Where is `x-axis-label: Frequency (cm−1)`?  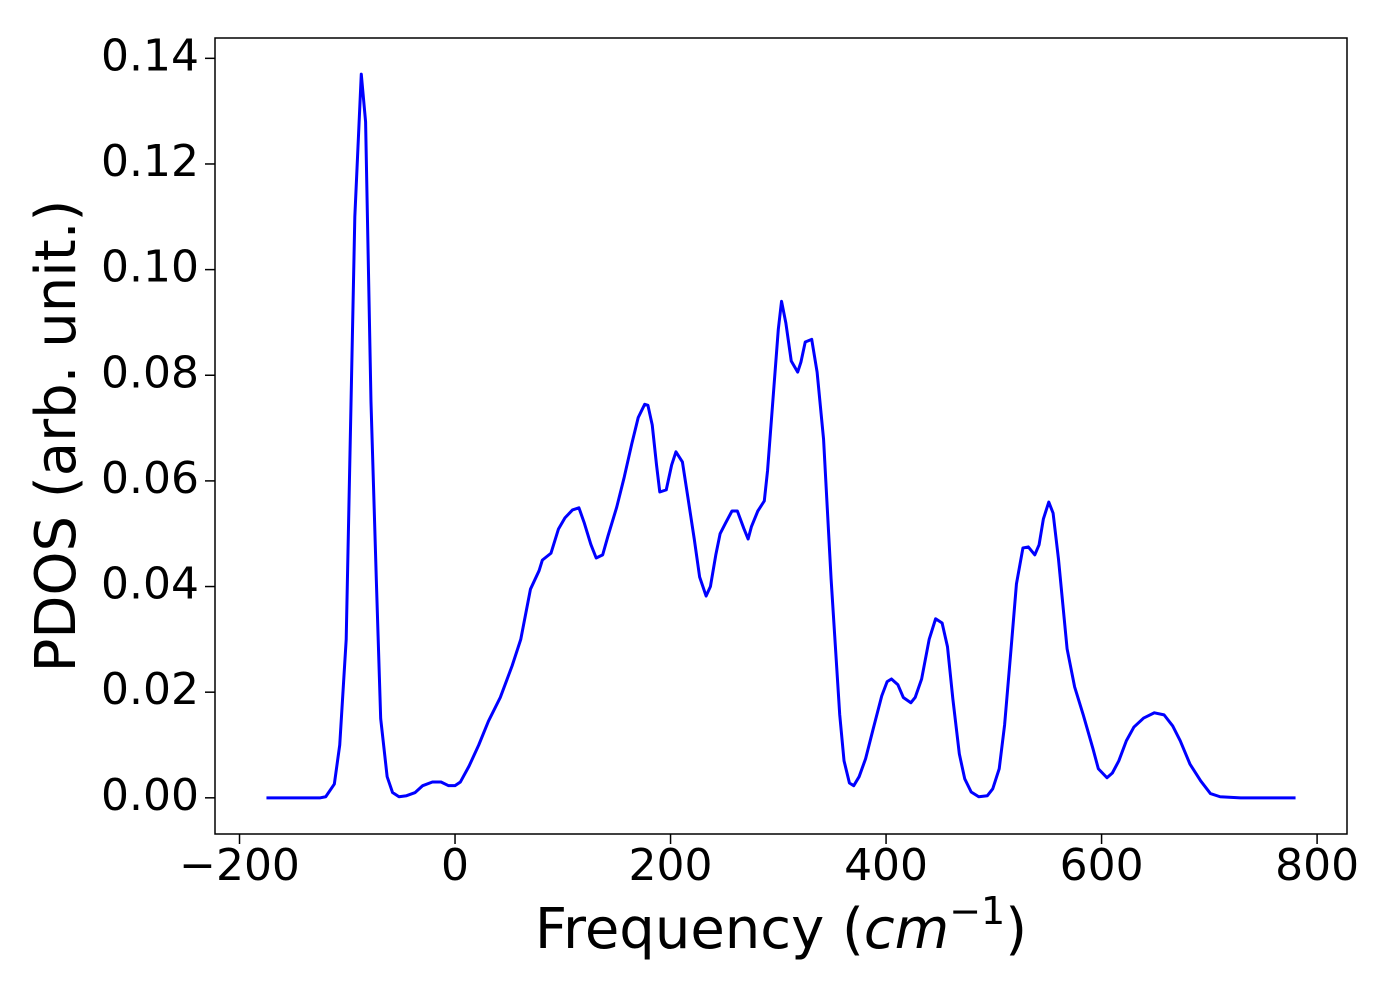
x-axis-label: Frequency (cm−1) is located at coordinates (781, 926).